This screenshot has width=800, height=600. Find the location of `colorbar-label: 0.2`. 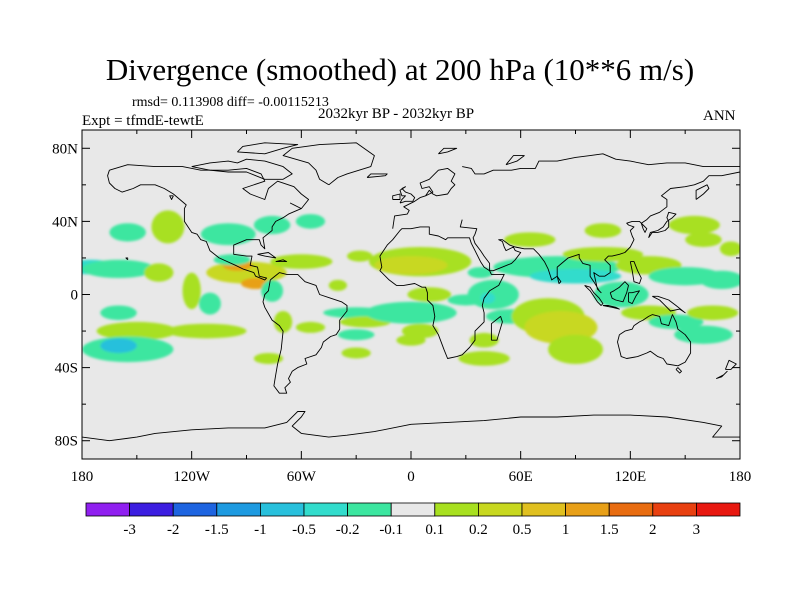

colorbar-label: 0.2 is located at coordinates (478, 530).